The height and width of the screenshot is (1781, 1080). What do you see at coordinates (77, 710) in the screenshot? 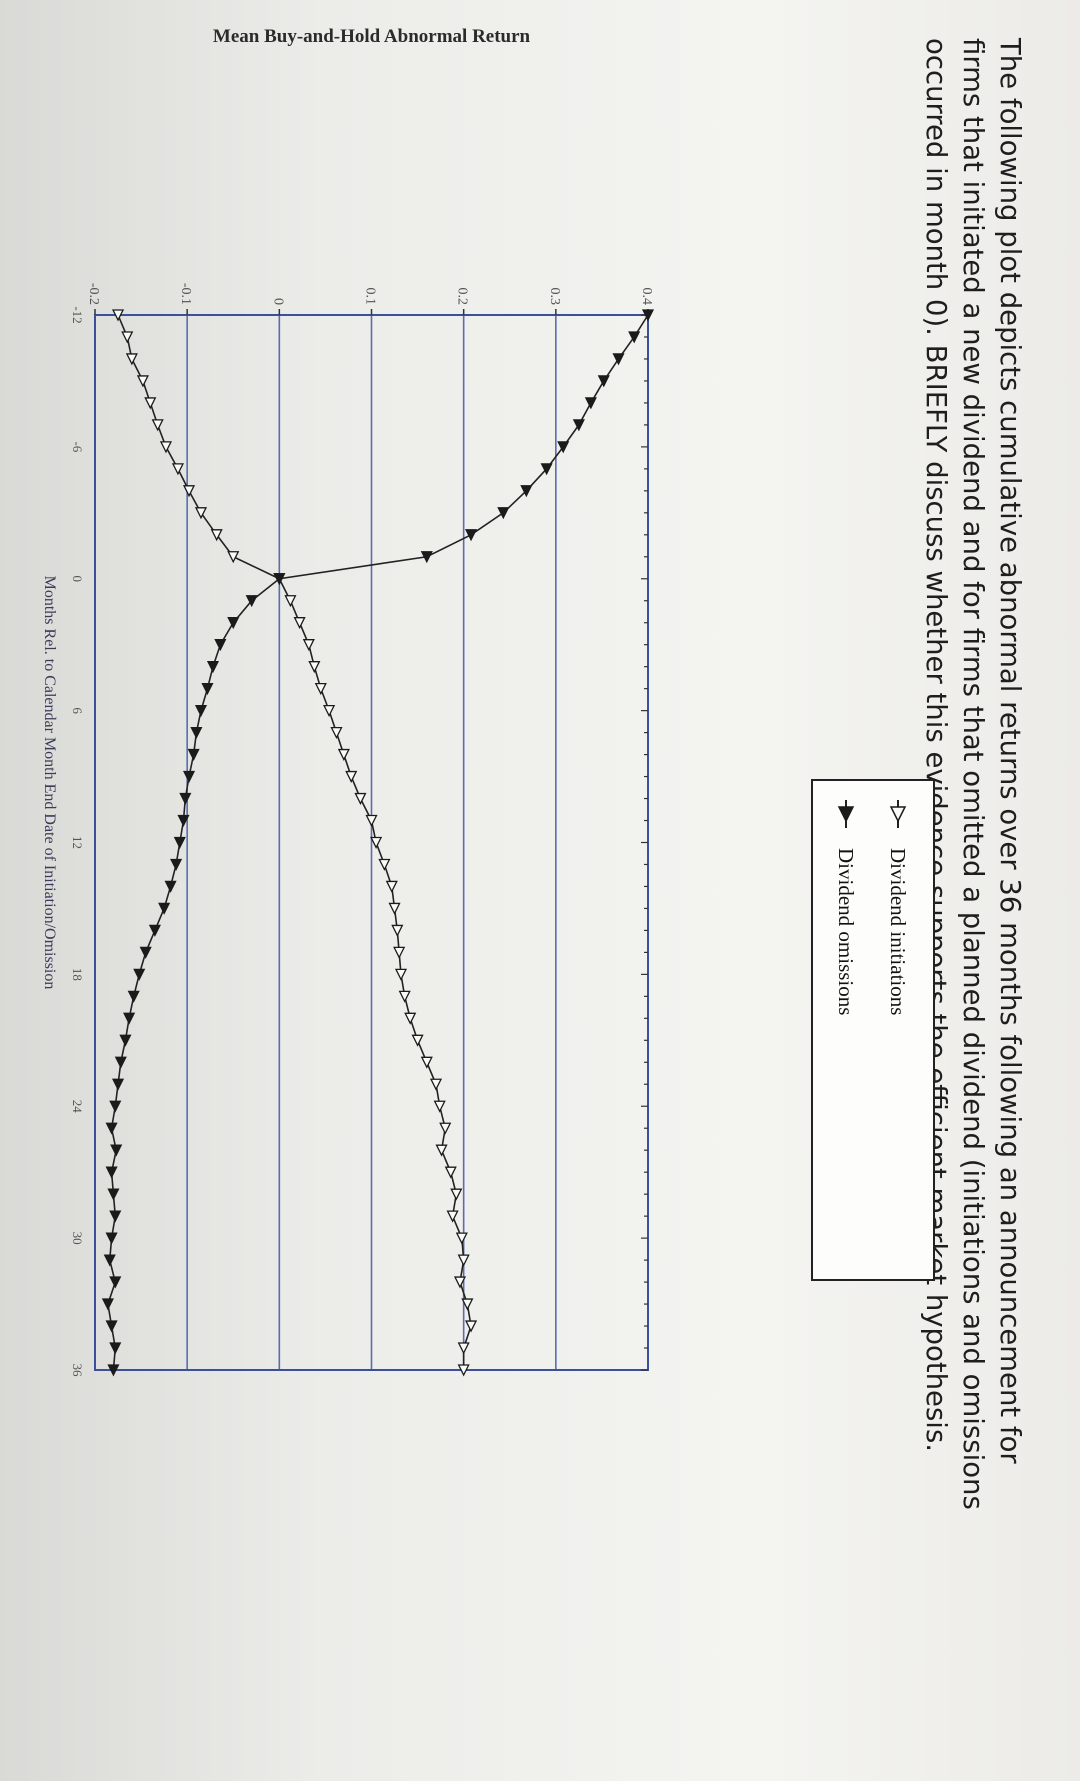
I see `x-tick-label: 6` at bounding box center [77, 710].